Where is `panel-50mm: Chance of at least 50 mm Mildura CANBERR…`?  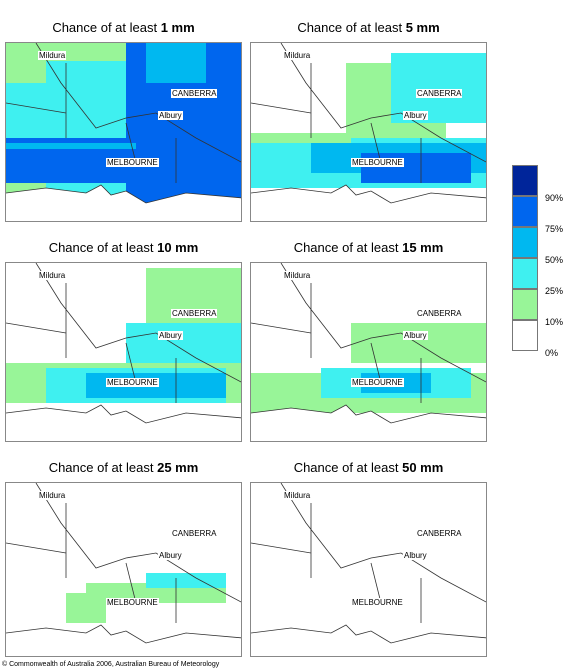 panel-50mm: Chance of at least 50 mm Mildura CANBERR… is located at coordinates (368, 565).